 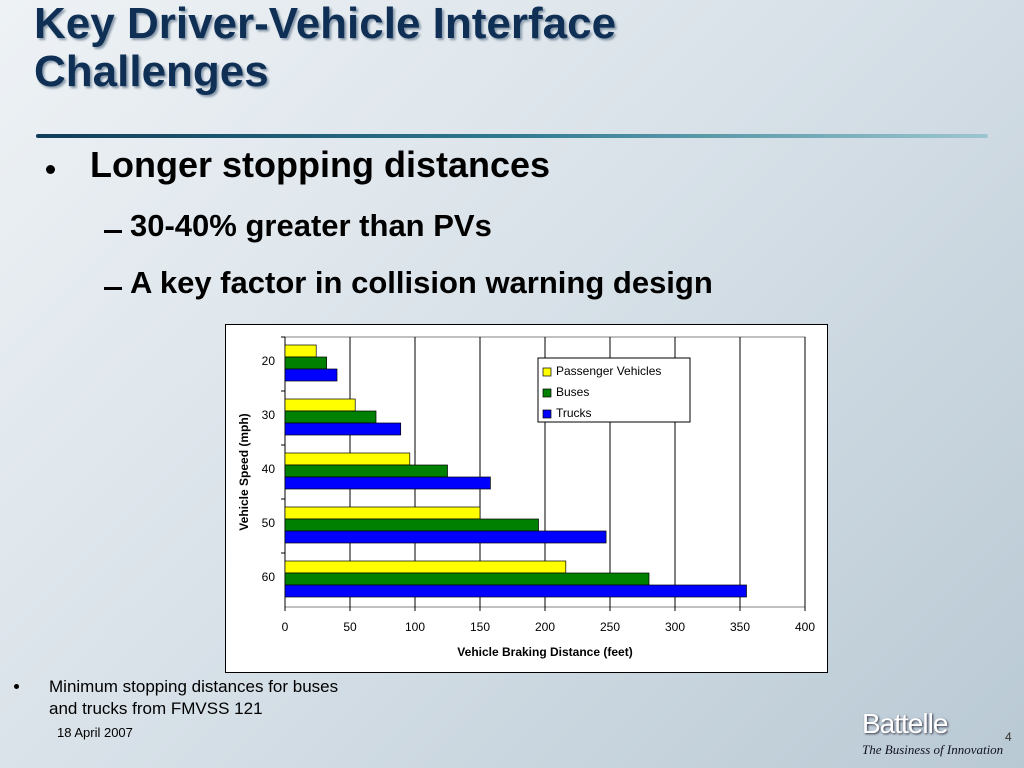 What do you see at coordinates (320, 164) in the screenshot?
I see `bullet: Longer stopping distances` at bounding box center [320, 164].